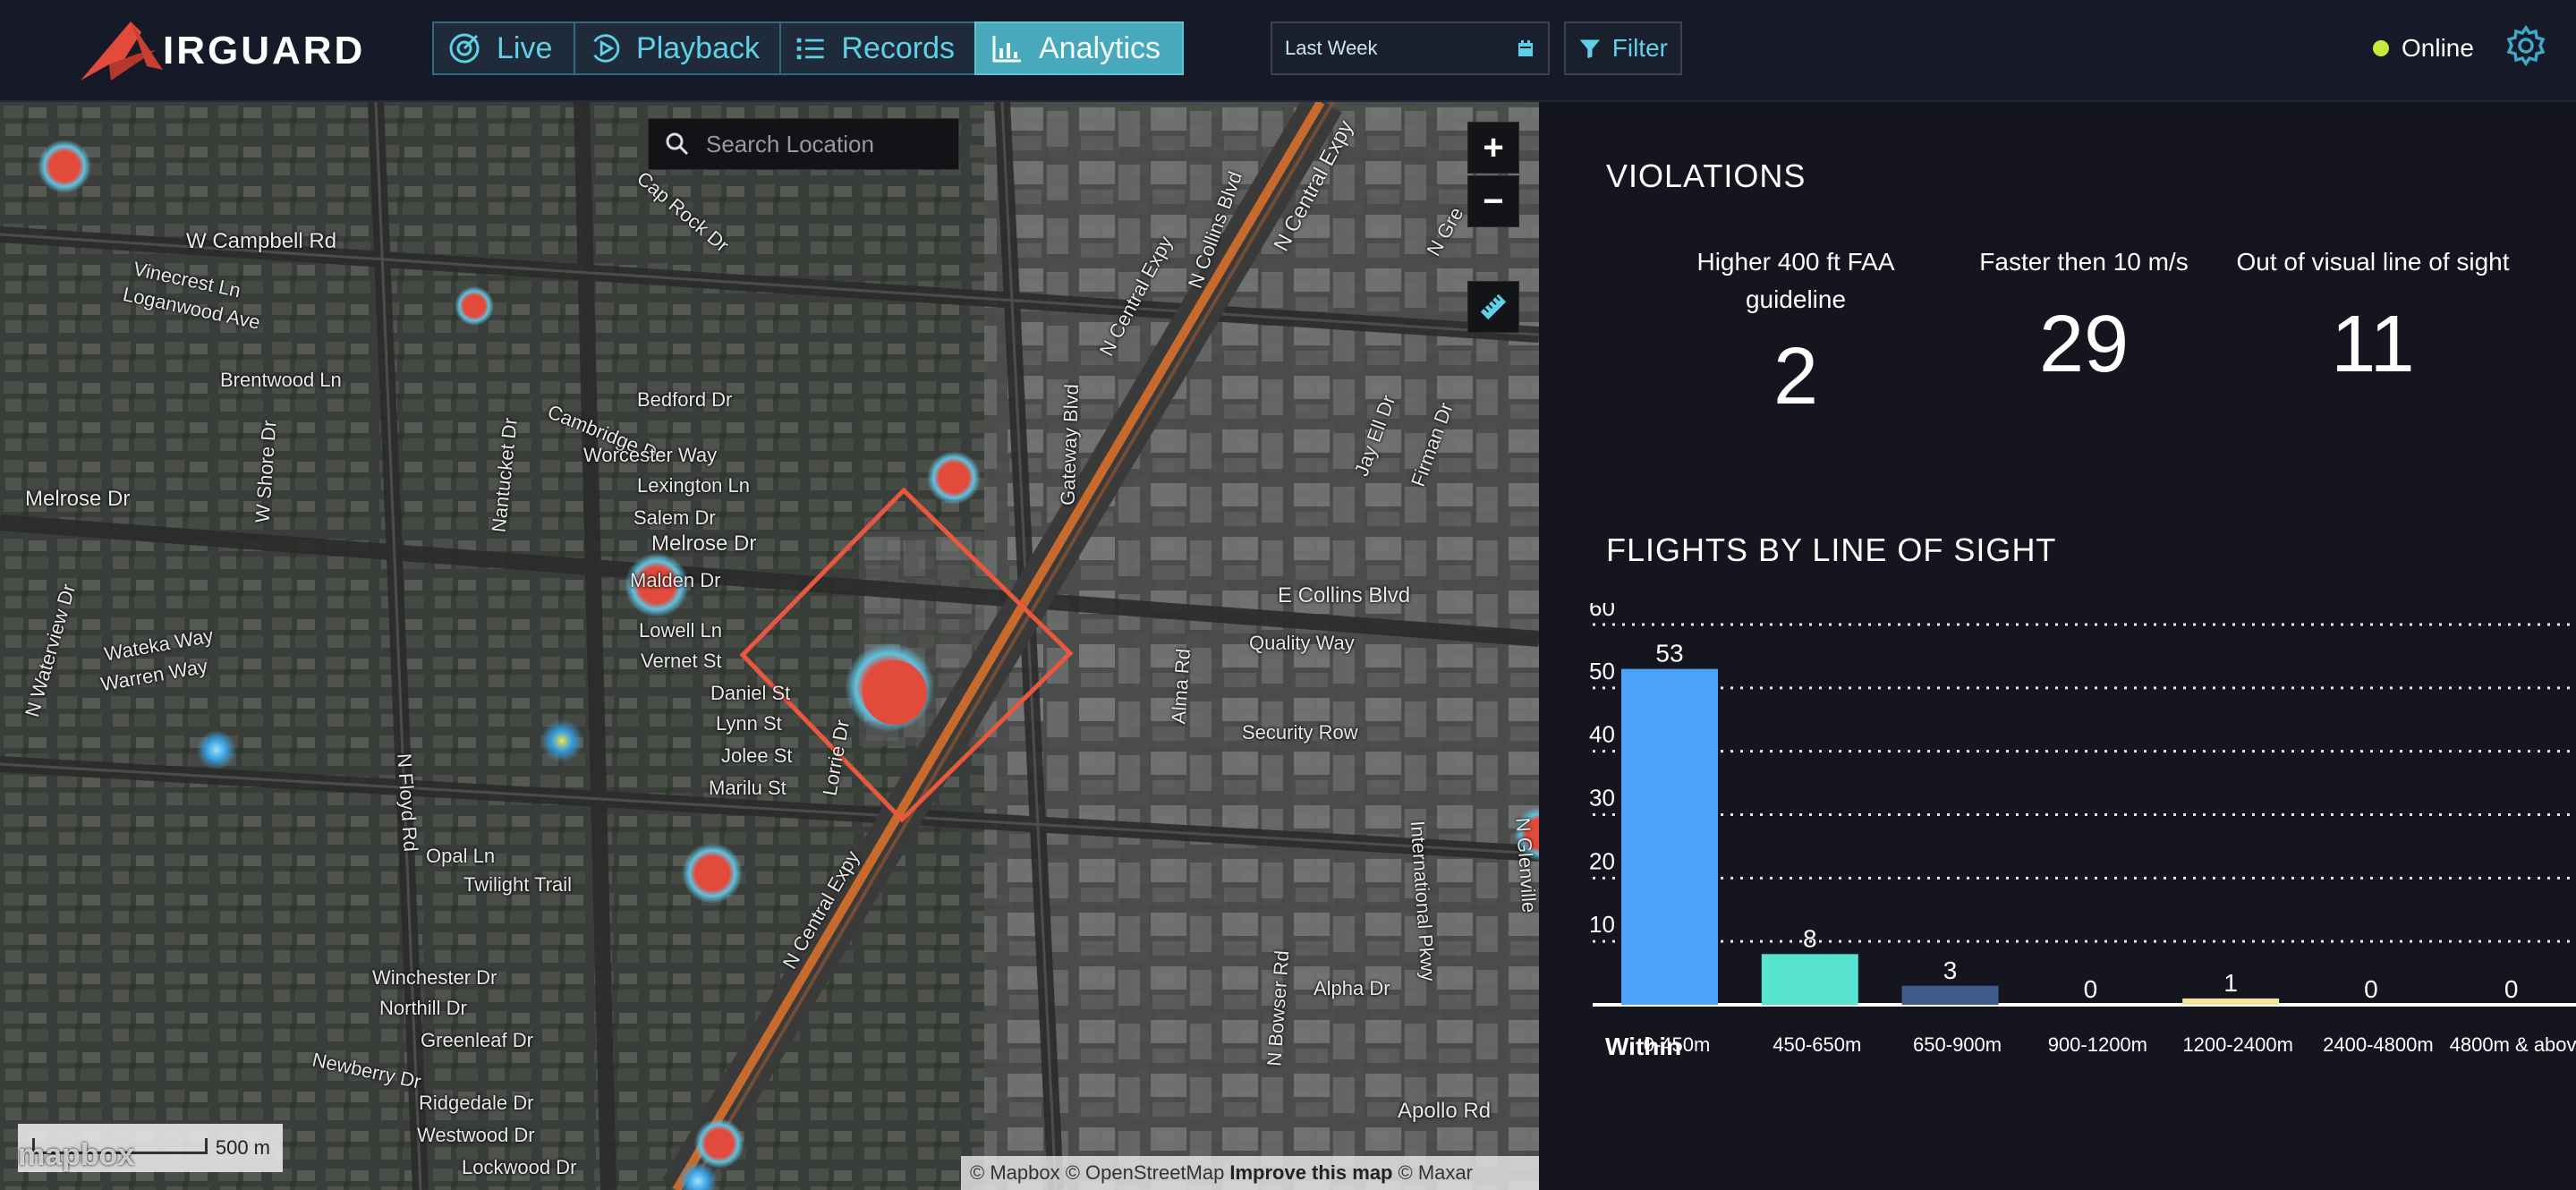 This screenshot has width=2576, height=1190. I want to click on y-tick-label: 10, so click(1602, 924).